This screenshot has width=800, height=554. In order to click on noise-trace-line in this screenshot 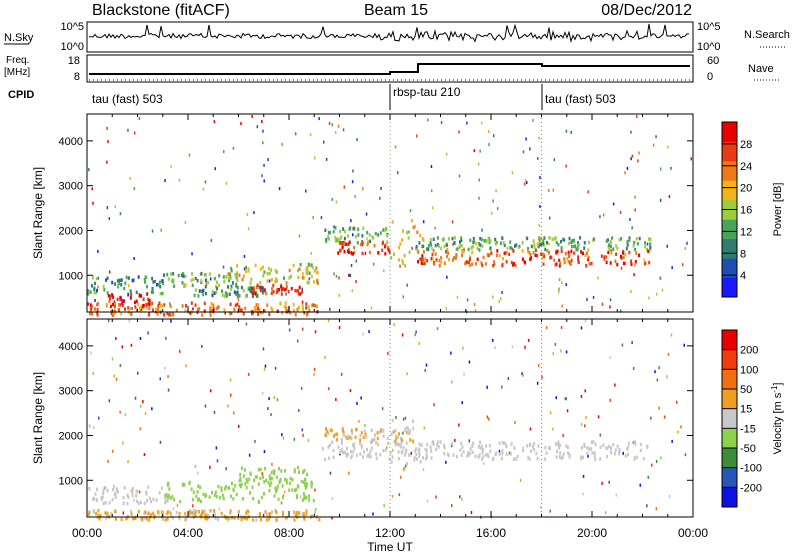, I will do `click(389, 33)`.